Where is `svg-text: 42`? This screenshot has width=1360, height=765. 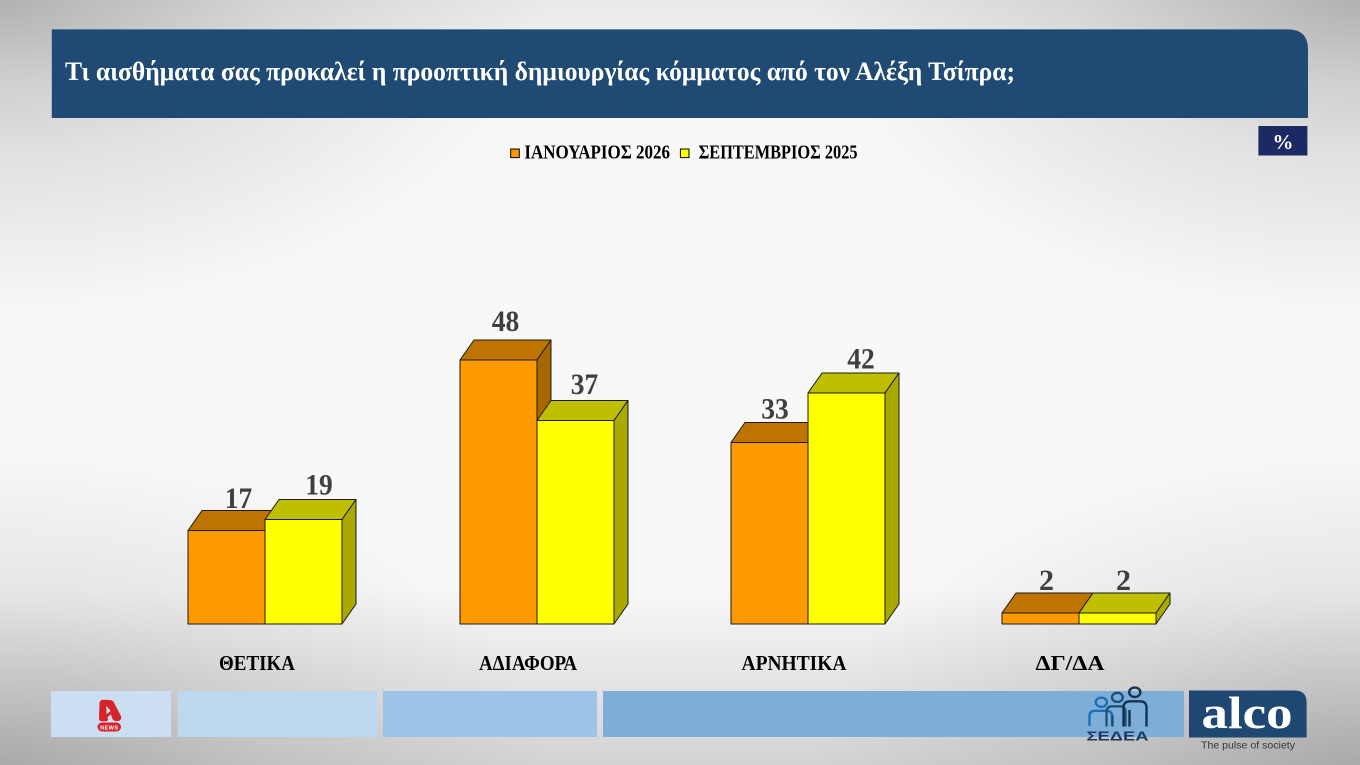
svg-text: 42 is located at coordinates (861, 359).